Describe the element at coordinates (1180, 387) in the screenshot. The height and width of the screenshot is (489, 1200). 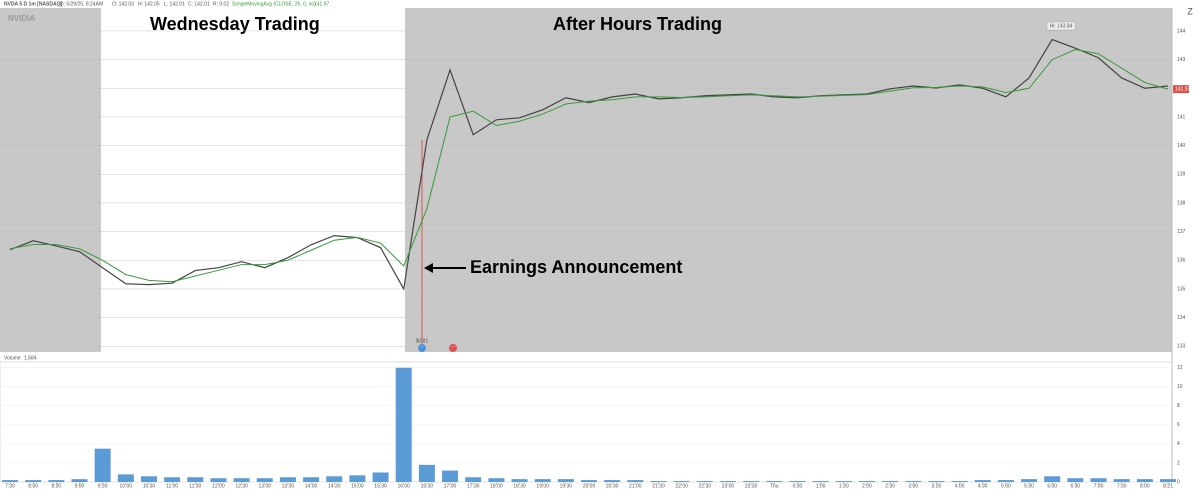
I see `y2-tick-label: 10` at that location.